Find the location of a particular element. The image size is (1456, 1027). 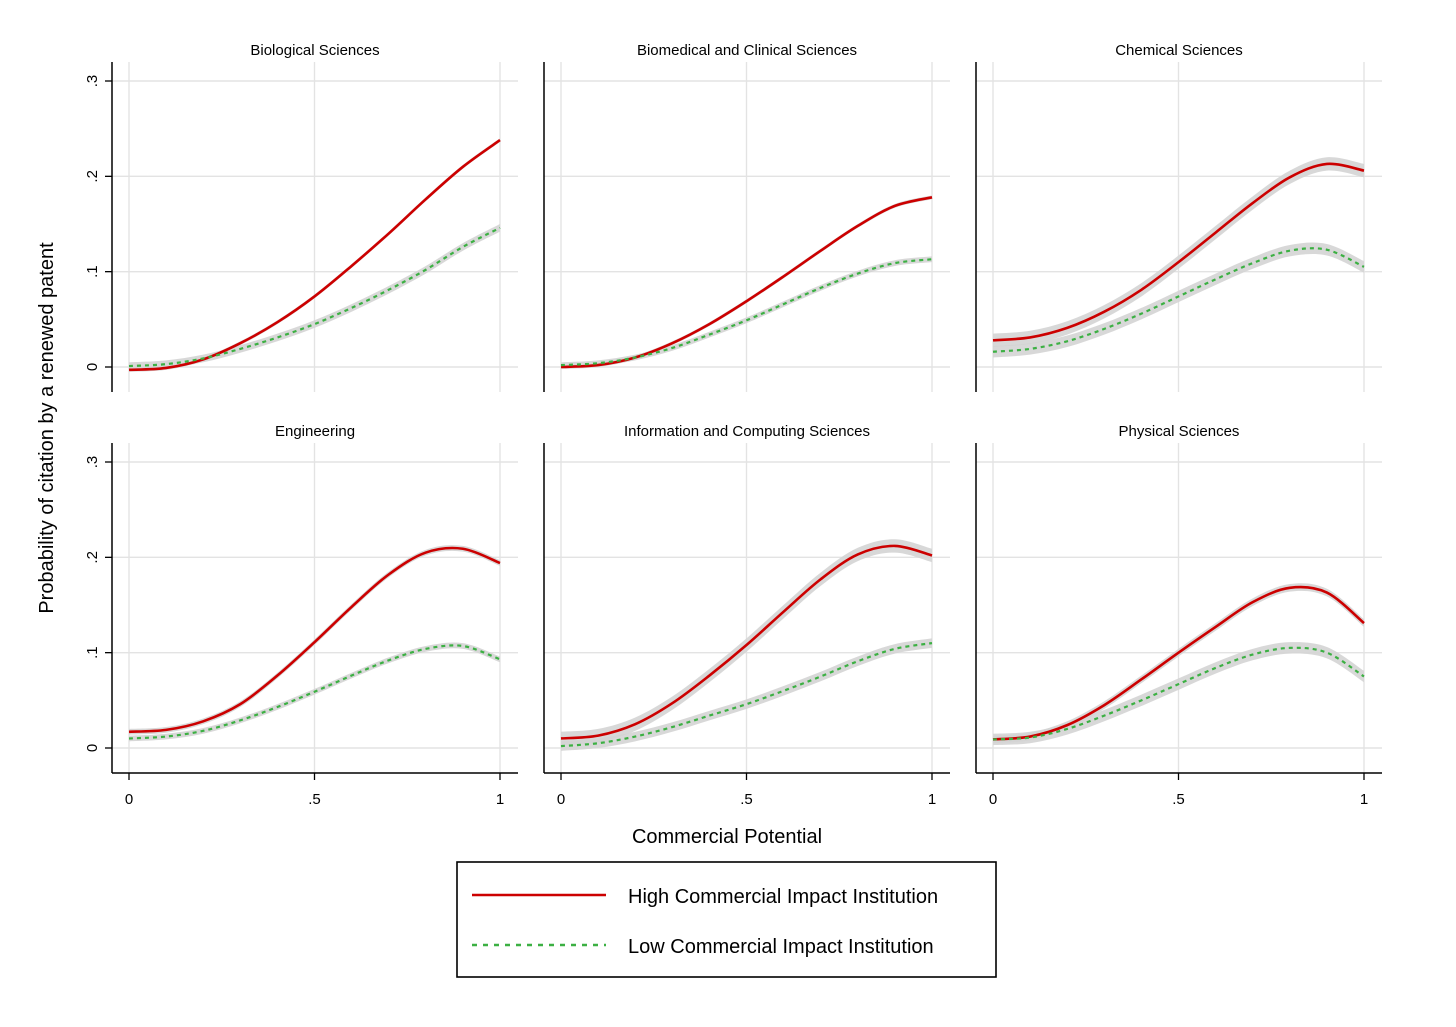

panel-title: Physical Sciences is located at coordinates (1179, 431).